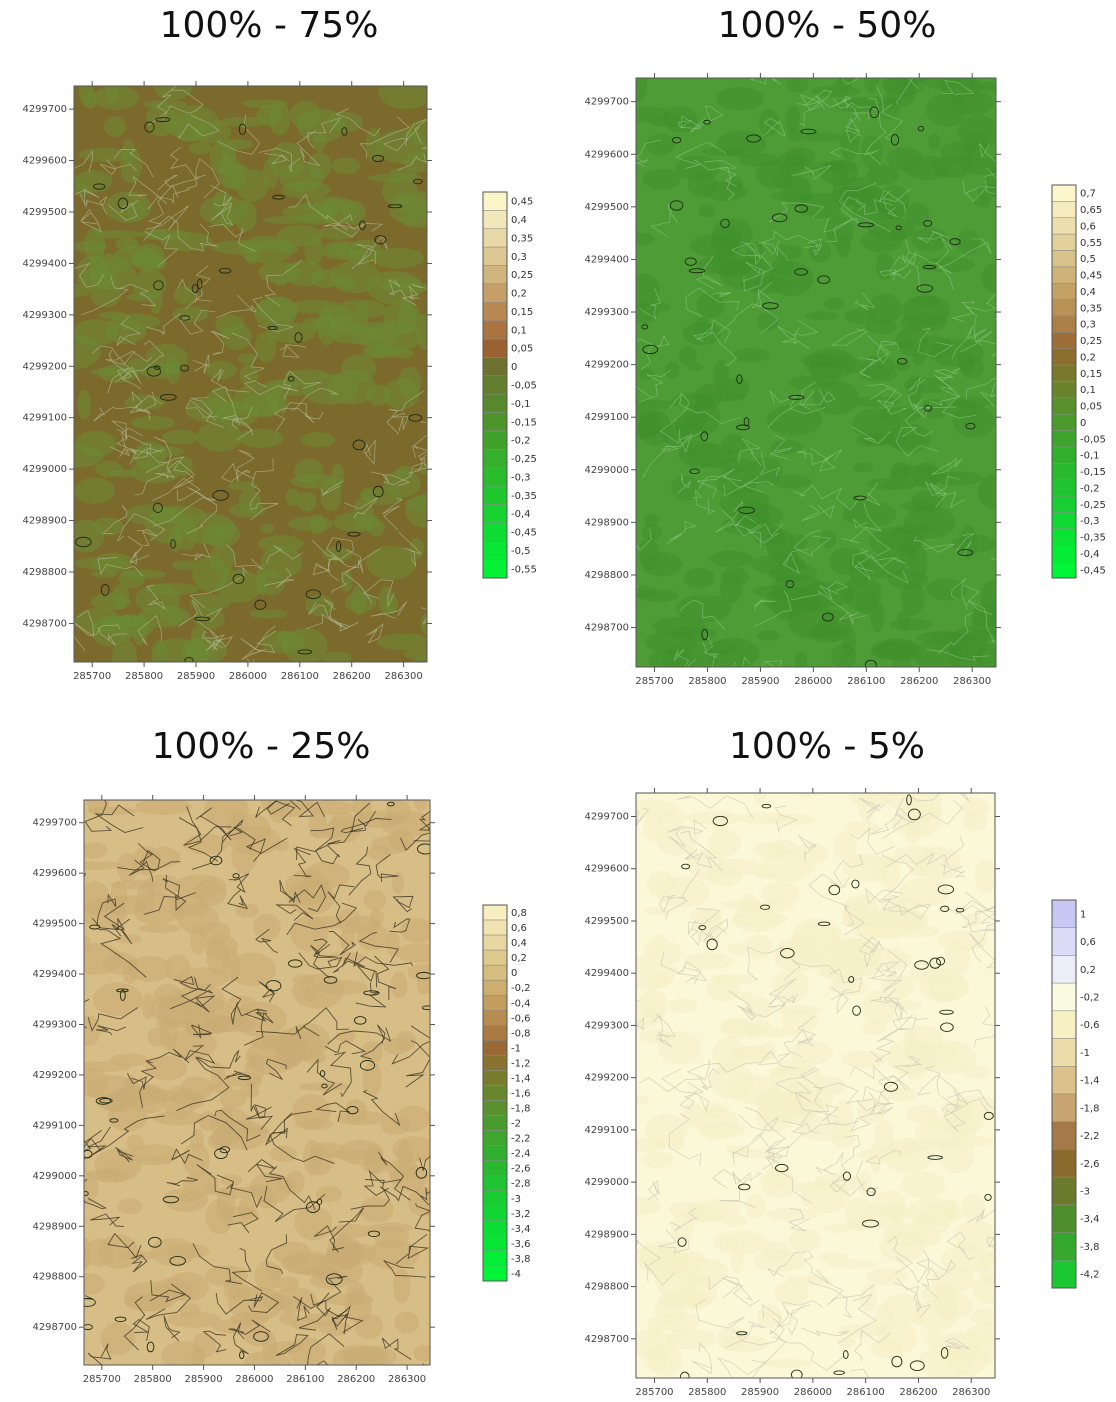  What do you see at coordinates (407, 1379) in the screenshot?
I see `x-tick-label: 286300` at bounding box center [407, 1379].